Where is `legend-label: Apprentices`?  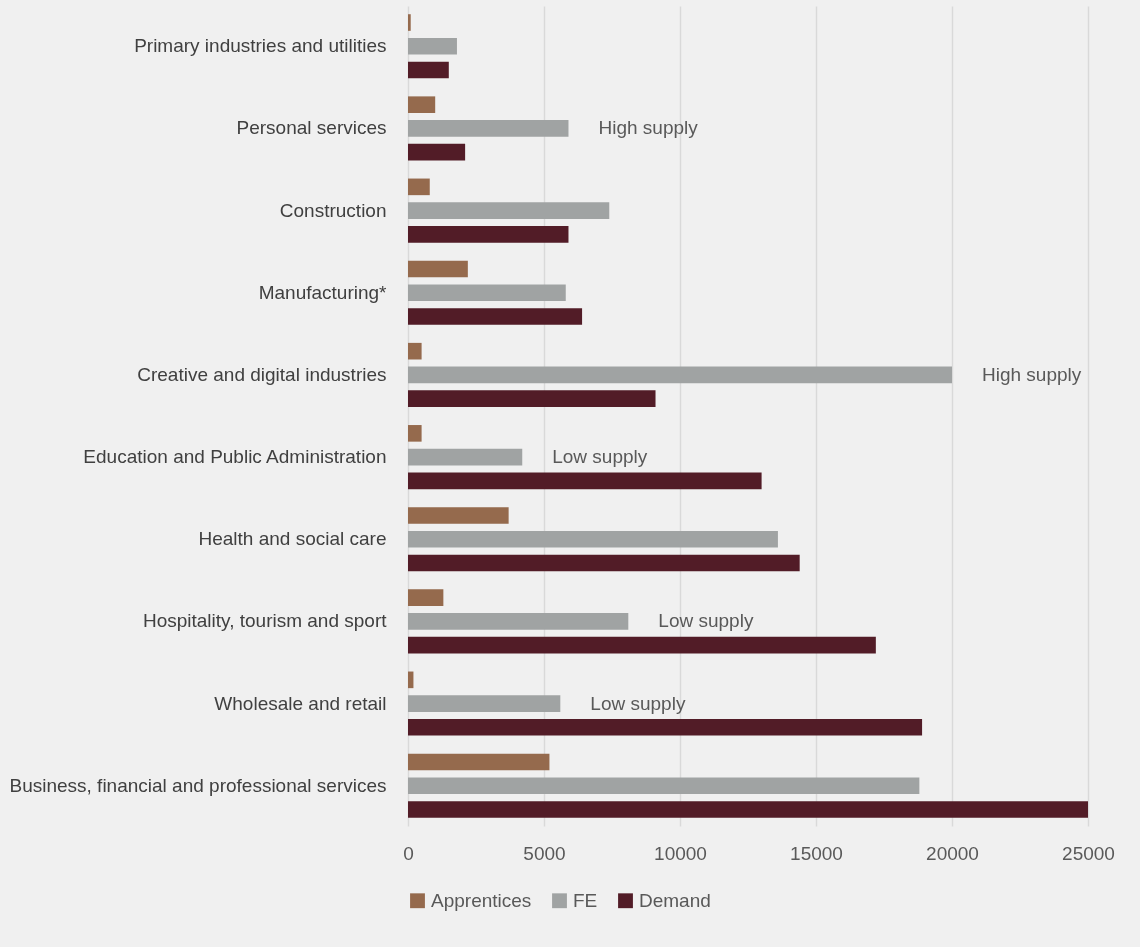 legend-label: Apprentices is located at coordinates (481, 900).